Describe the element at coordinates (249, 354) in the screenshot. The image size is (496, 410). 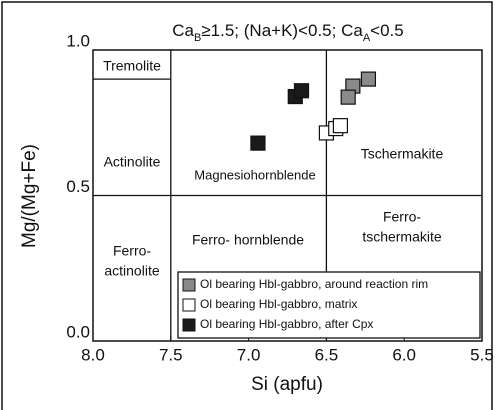
I see `x-tick-label: 7.0` at that location.